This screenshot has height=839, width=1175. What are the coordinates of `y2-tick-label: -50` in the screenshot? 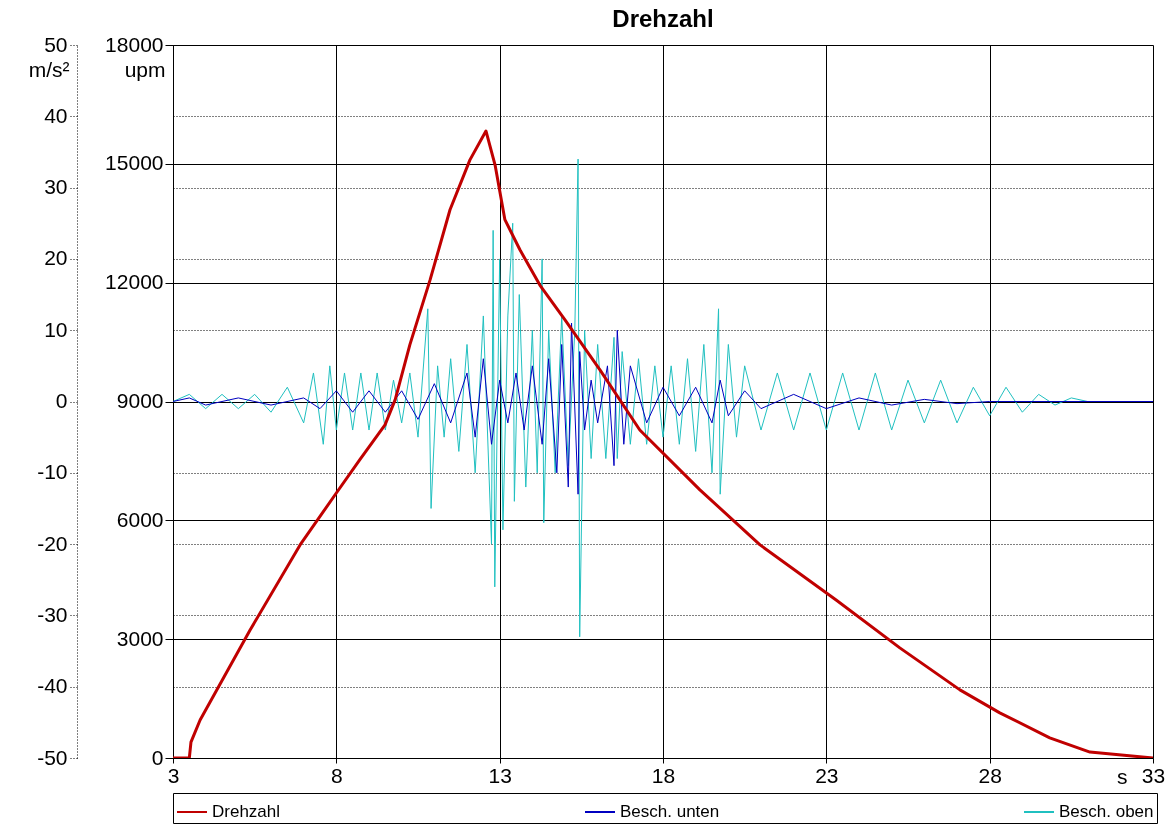 It's located at (52, 757).